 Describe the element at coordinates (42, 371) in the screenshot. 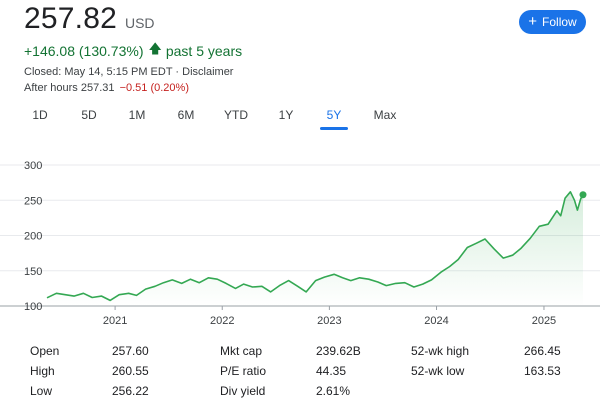

I see `stat-high-label: High` at that location.